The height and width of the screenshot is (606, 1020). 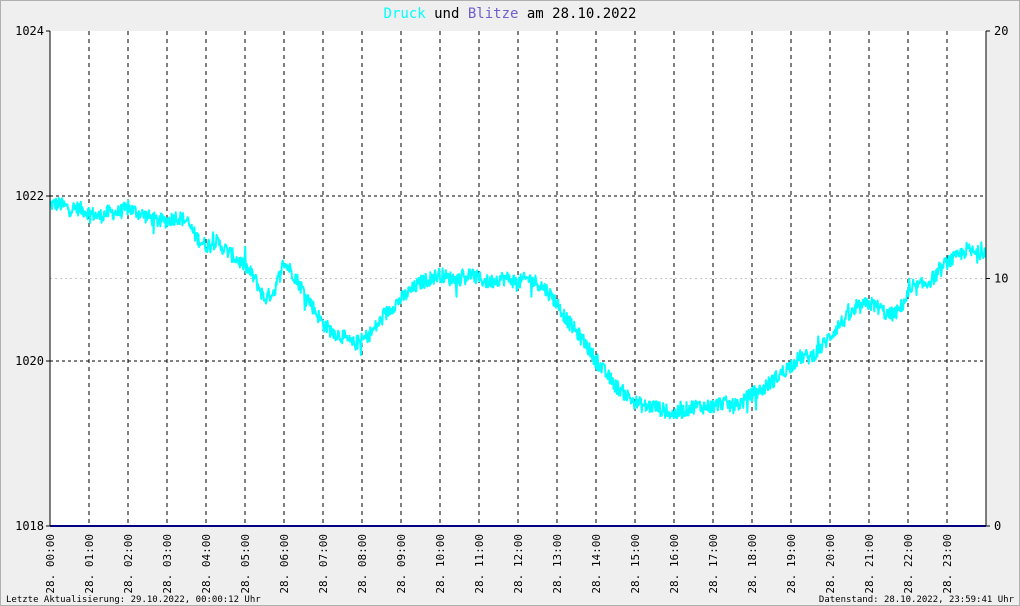 I want to click on x-tick-label: 28. 06:00, so click(x=284, y=564).